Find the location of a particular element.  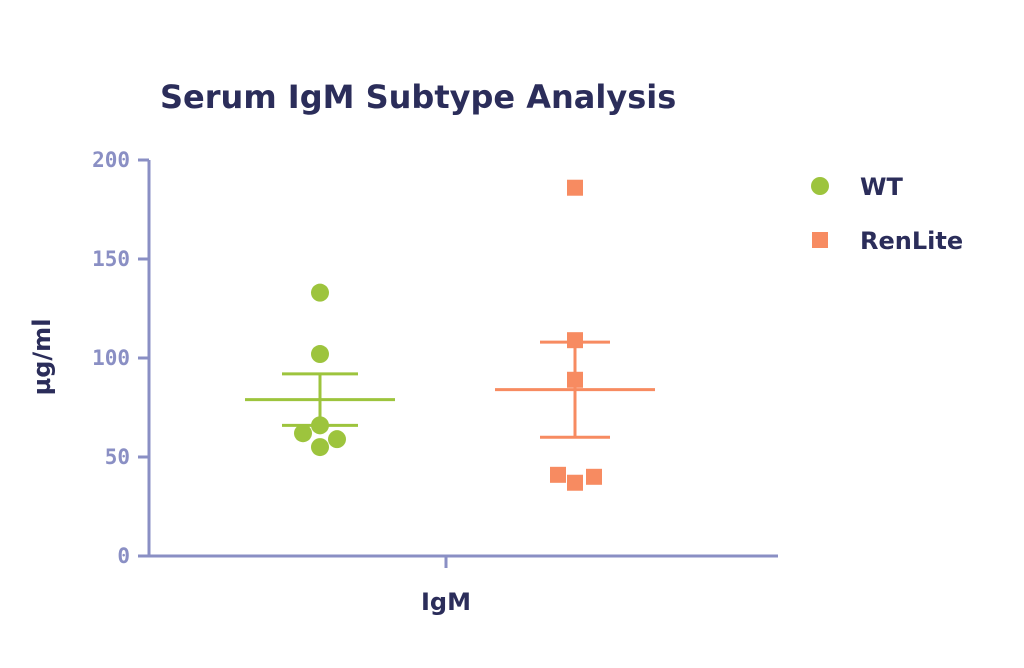

legend-label-renlite: RenLite is located at coordinates (911, 241).